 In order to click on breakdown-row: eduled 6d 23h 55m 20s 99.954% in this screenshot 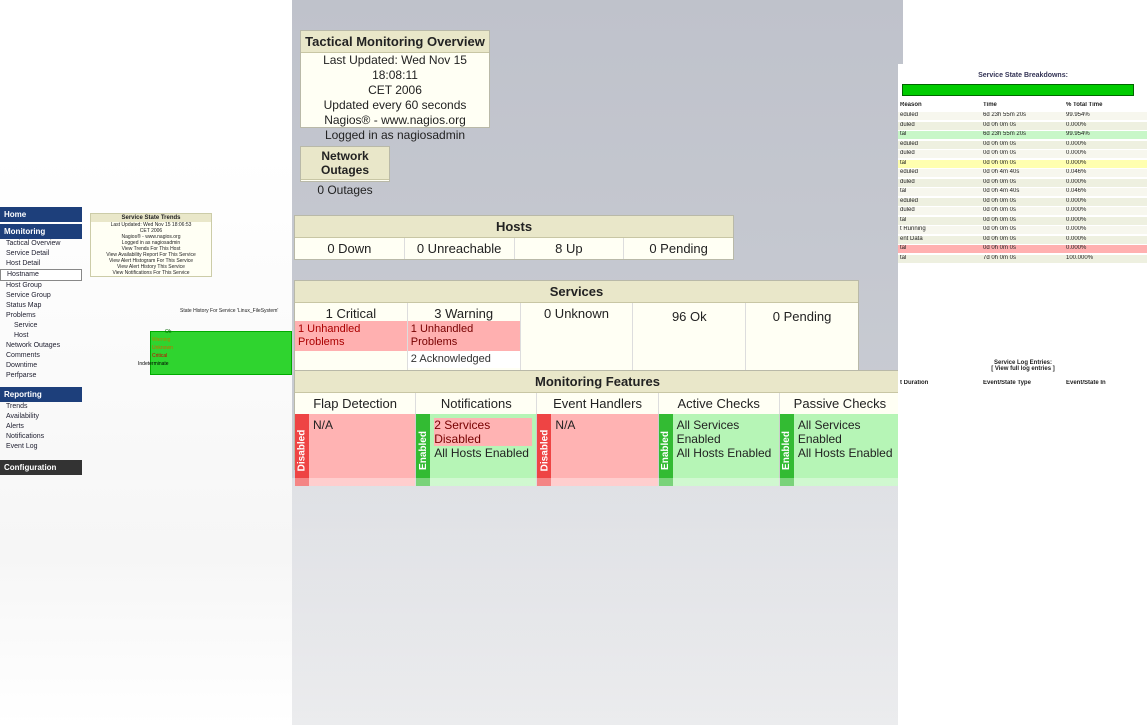, I will do `click(1022, 116)`.